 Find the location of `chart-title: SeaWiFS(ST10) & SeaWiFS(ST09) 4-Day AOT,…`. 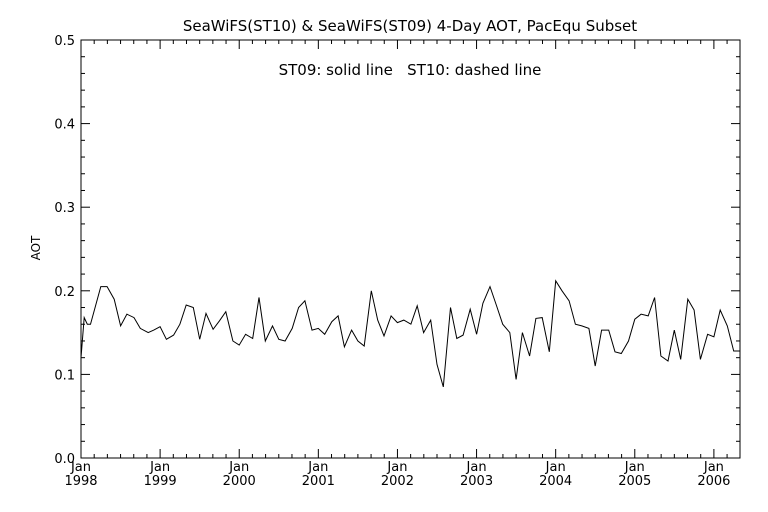

chart-title: SeaWiFS(ST10) & SeaWiFS(ST09) 4-Day AOT,… is located at coordinates (410, 26).